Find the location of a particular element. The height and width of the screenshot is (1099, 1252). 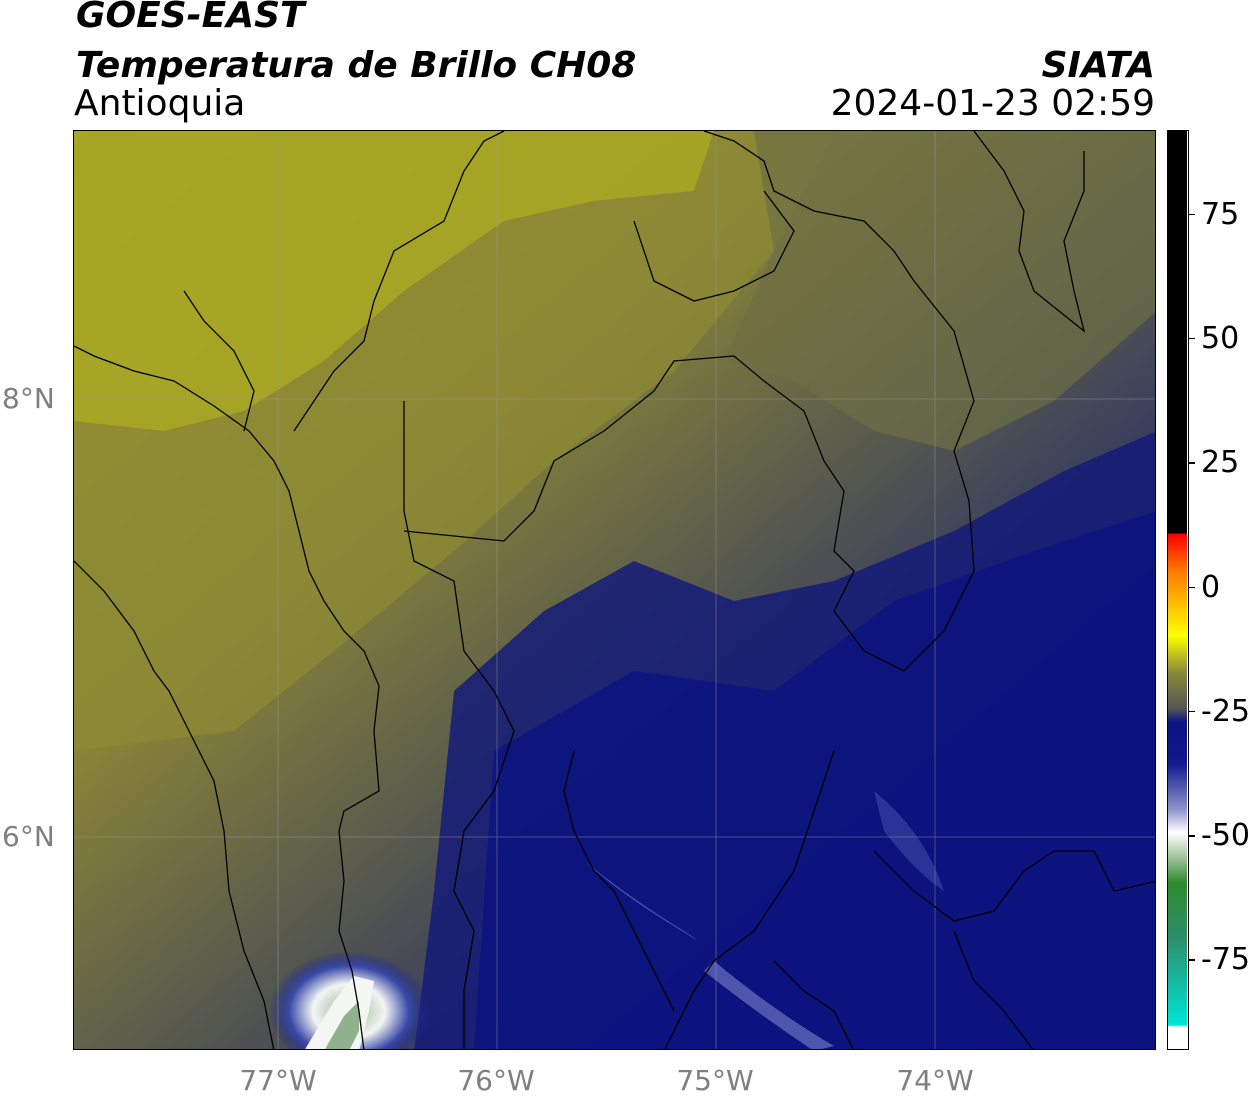

colorbar-tick-label: -75 is located at coordinates (1225, 960).